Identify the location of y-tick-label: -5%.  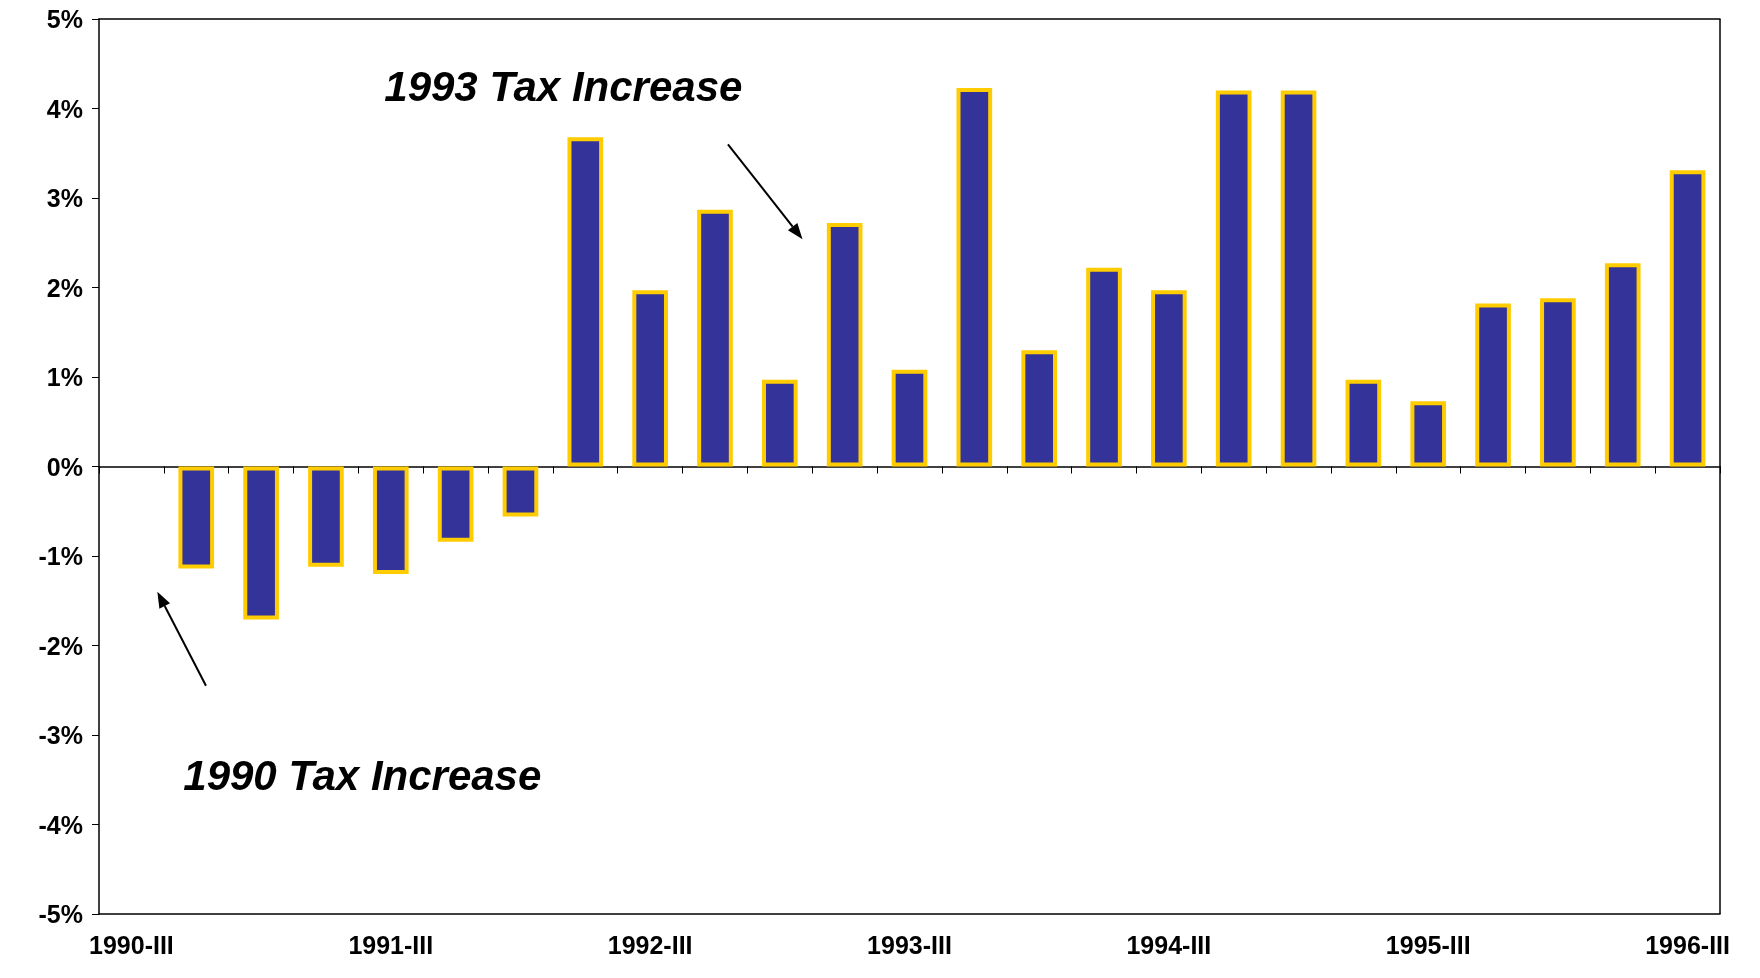
(60, 914).